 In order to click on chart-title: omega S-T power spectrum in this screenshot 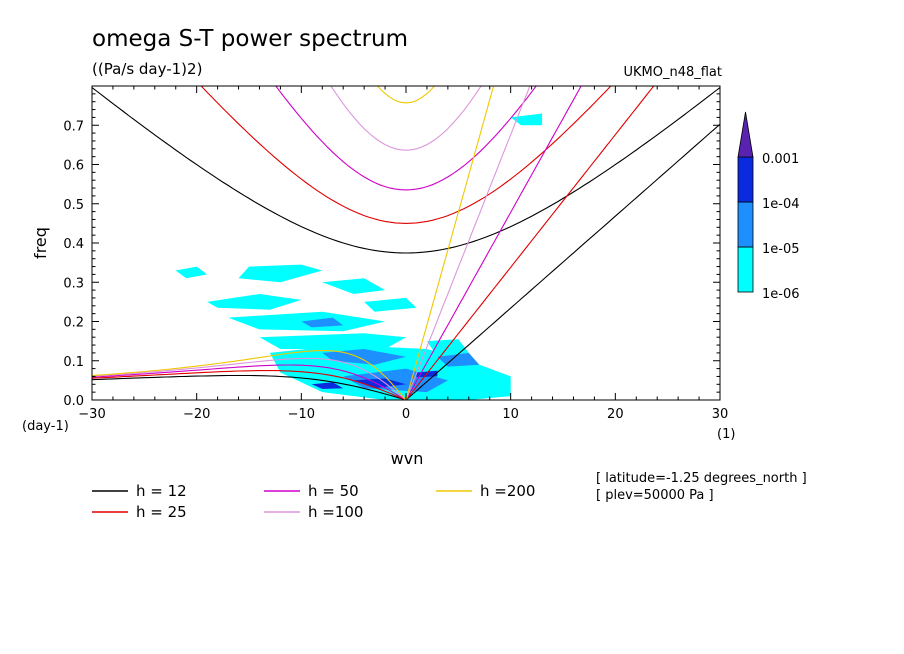, I will do `click(250, 39)`.